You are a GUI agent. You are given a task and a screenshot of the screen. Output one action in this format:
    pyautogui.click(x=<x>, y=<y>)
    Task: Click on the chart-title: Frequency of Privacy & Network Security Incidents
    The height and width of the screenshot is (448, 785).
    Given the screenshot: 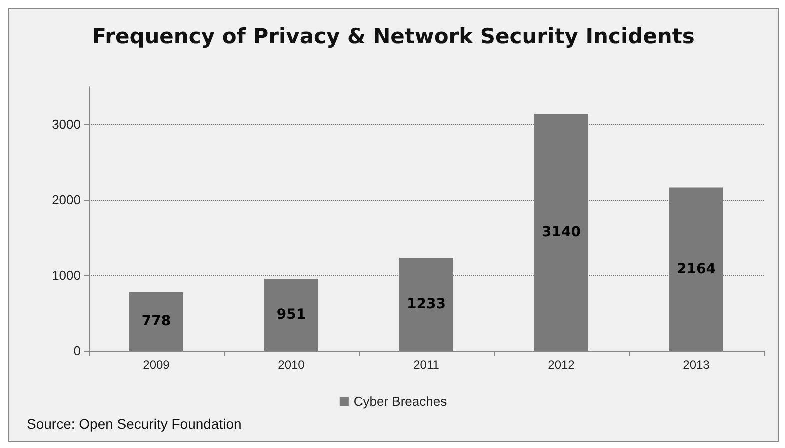 What is the action you would take?
    pyautogui.click(x=393, y=36)
    